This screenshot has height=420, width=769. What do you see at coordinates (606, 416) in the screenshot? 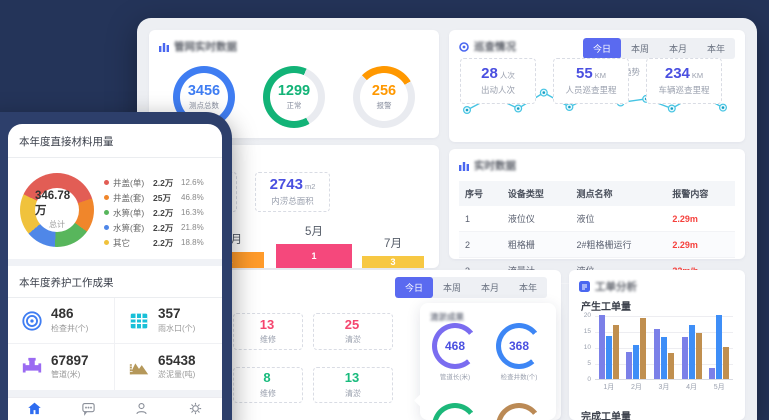
I see `chart-section-title: 完成工单量` at bounding box center [606, 416].